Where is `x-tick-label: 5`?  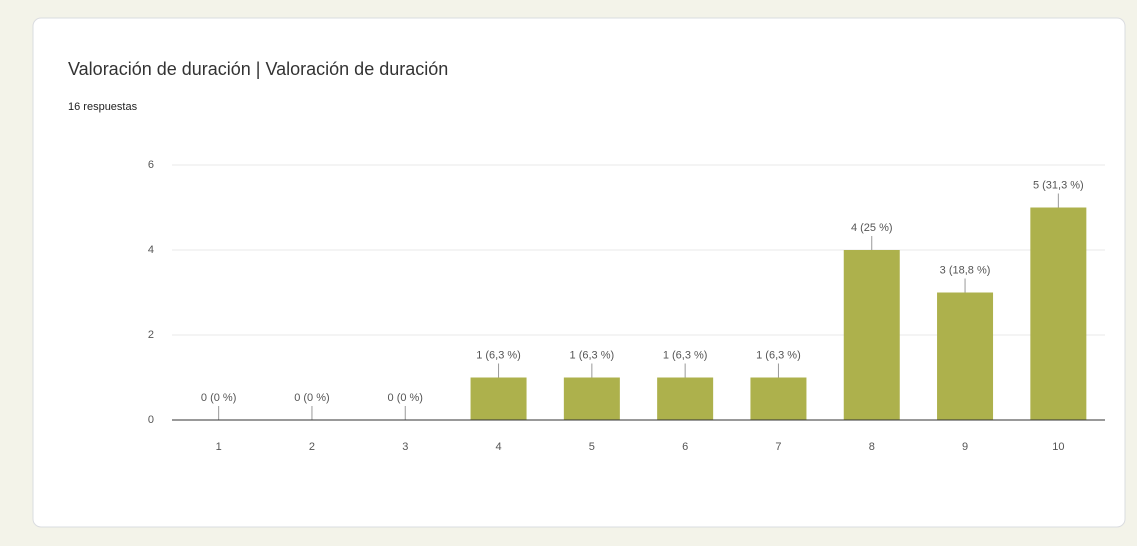 x-tick-label: 5 is located at coordinates (592, 447).